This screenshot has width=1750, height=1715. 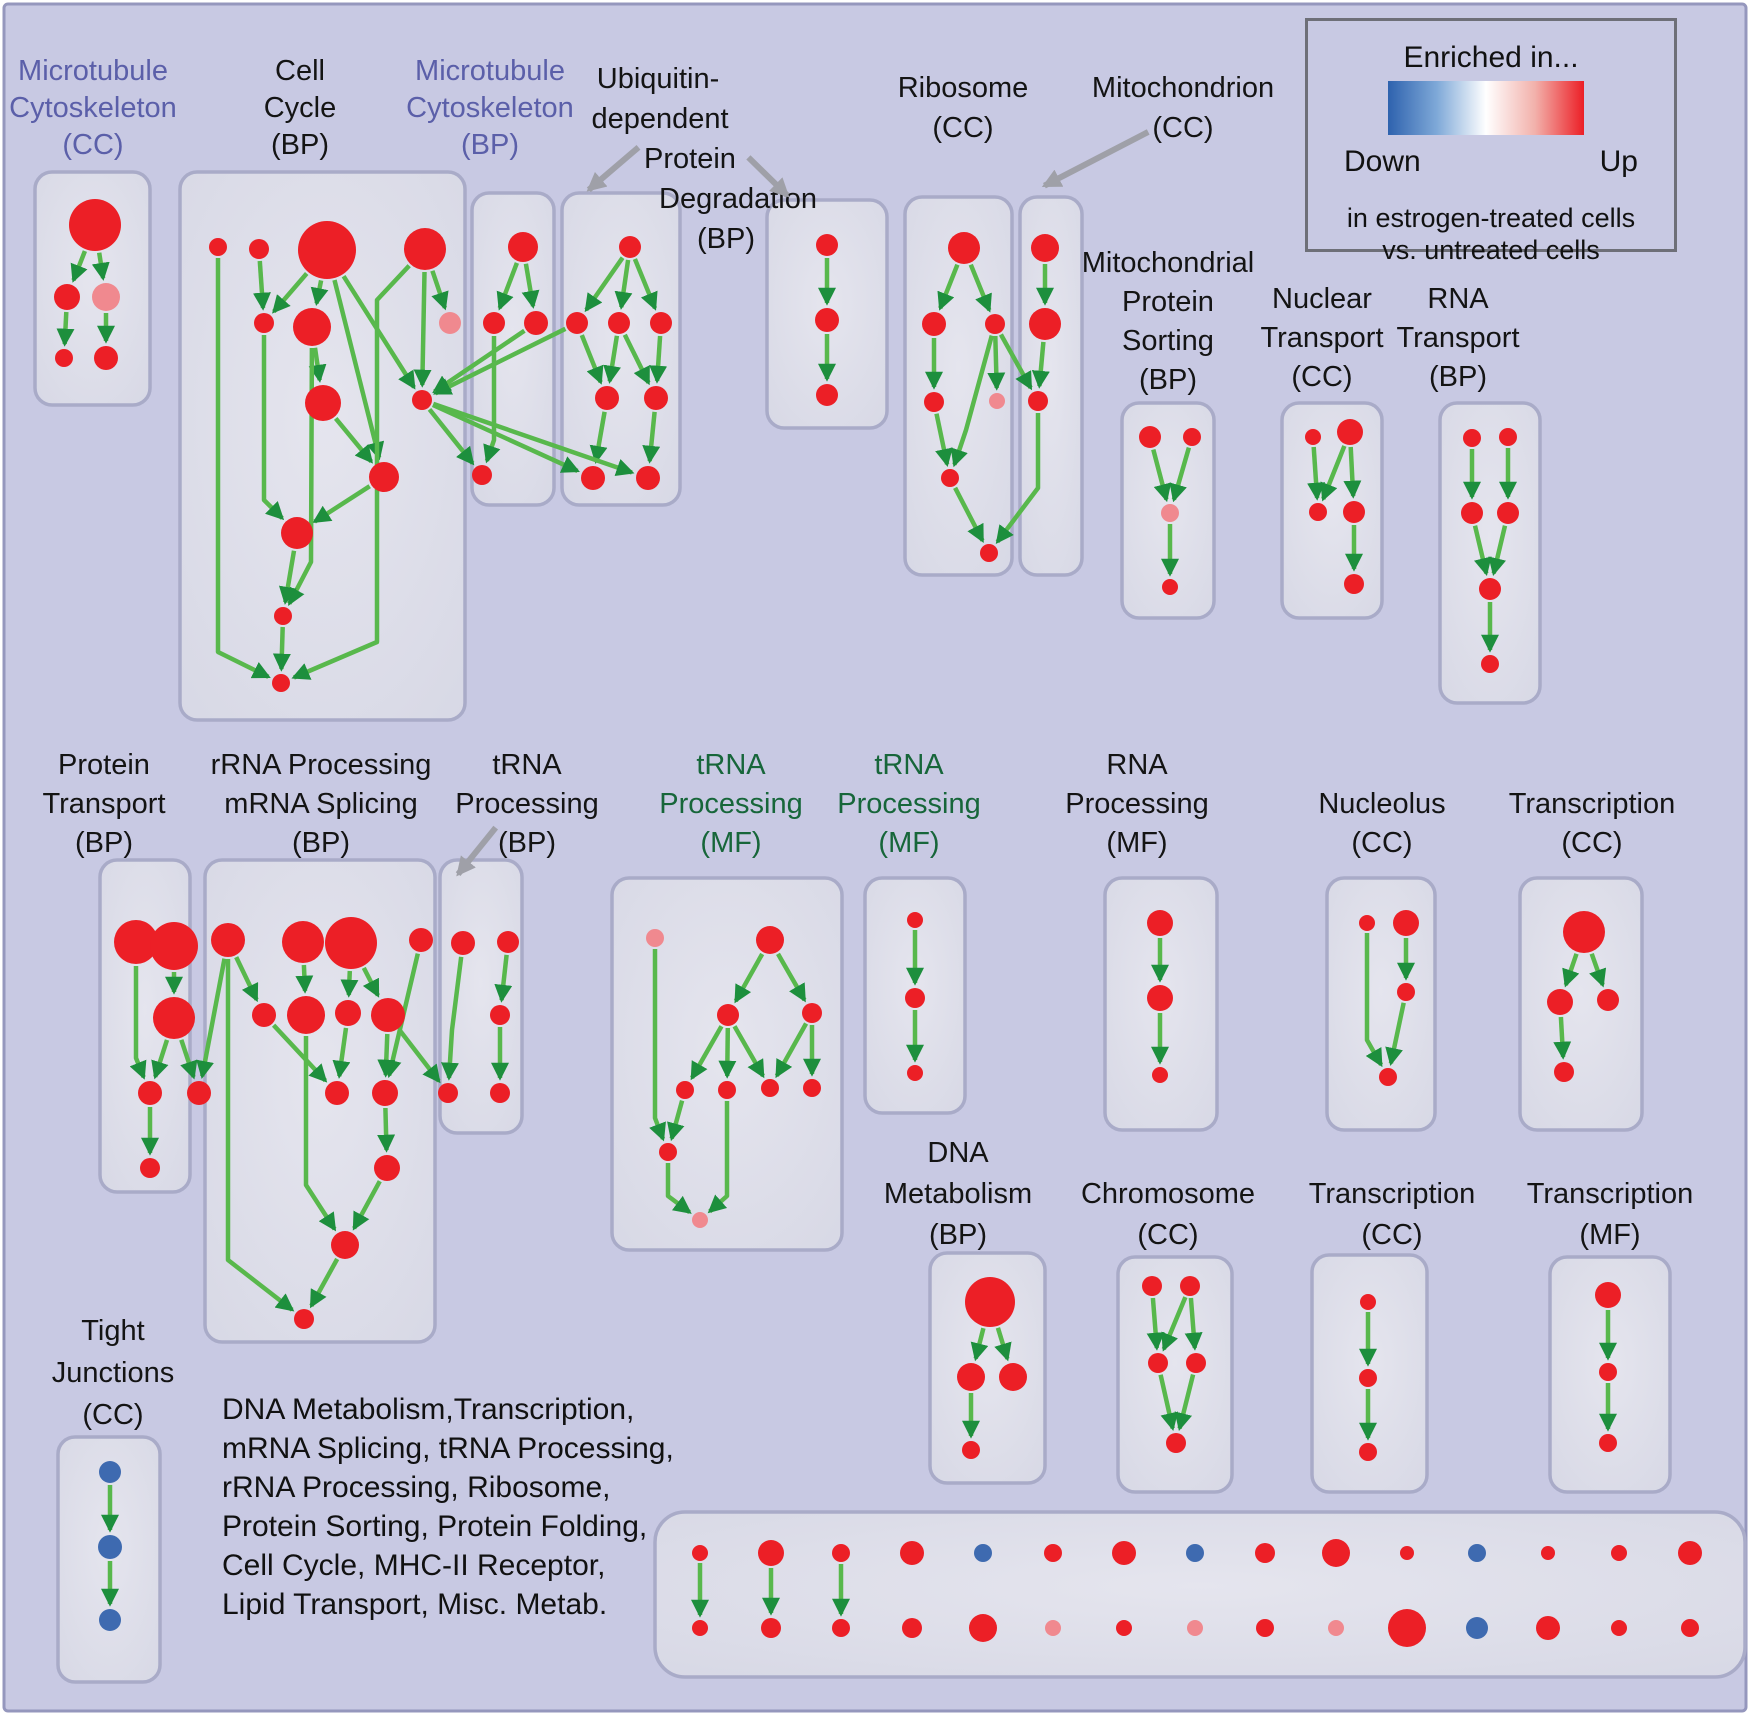 I want to click on chromosome-node-b-red, so click(x=1176, y=1443).